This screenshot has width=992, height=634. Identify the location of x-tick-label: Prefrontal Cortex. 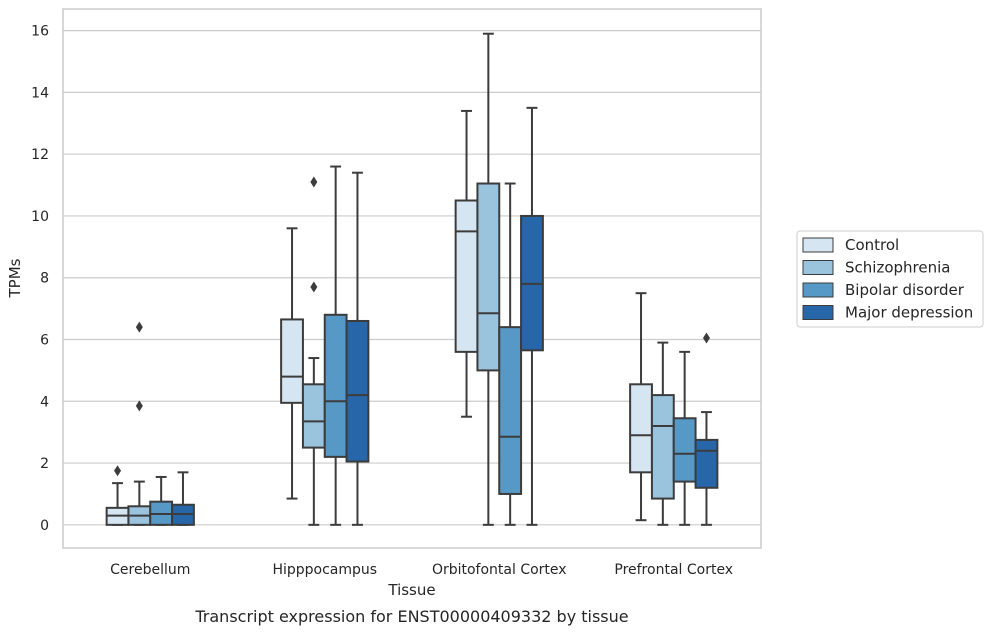
(673, 570).